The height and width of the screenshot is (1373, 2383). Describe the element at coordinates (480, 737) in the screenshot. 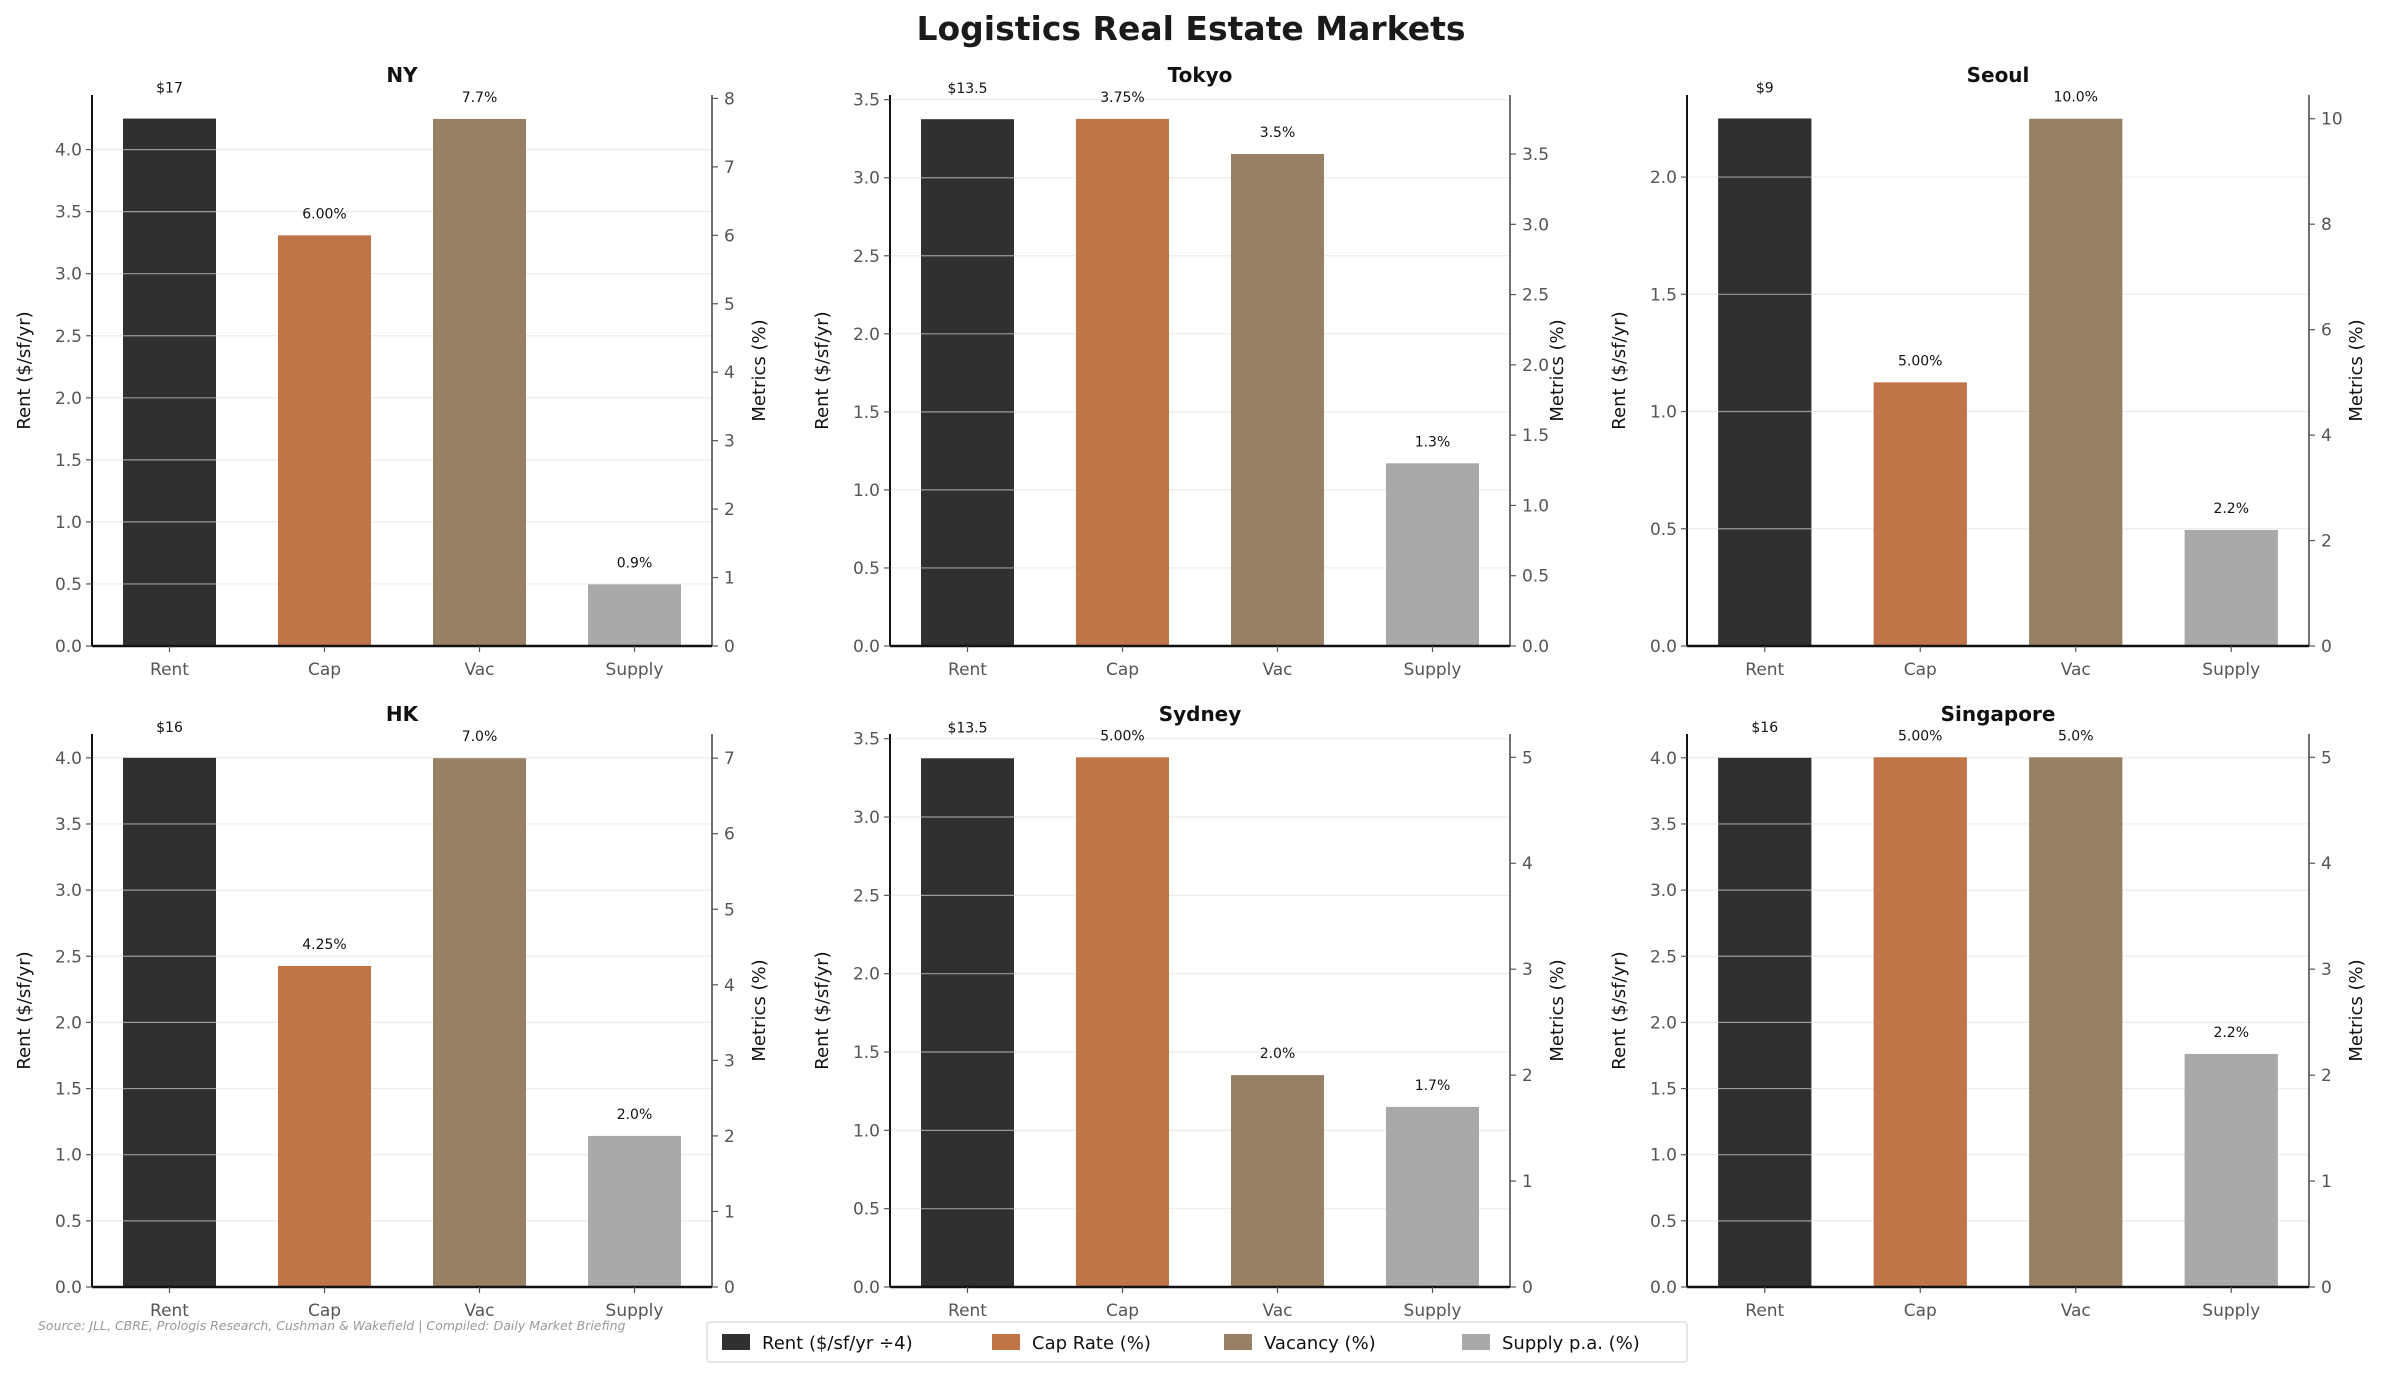

I see `bar-label: 7.0%` at that location.